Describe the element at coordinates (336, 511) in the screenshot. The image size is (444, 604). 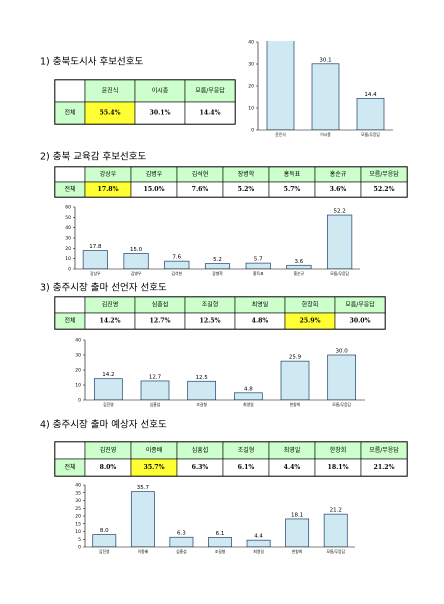
I see `data-label: 21.2` at that location.